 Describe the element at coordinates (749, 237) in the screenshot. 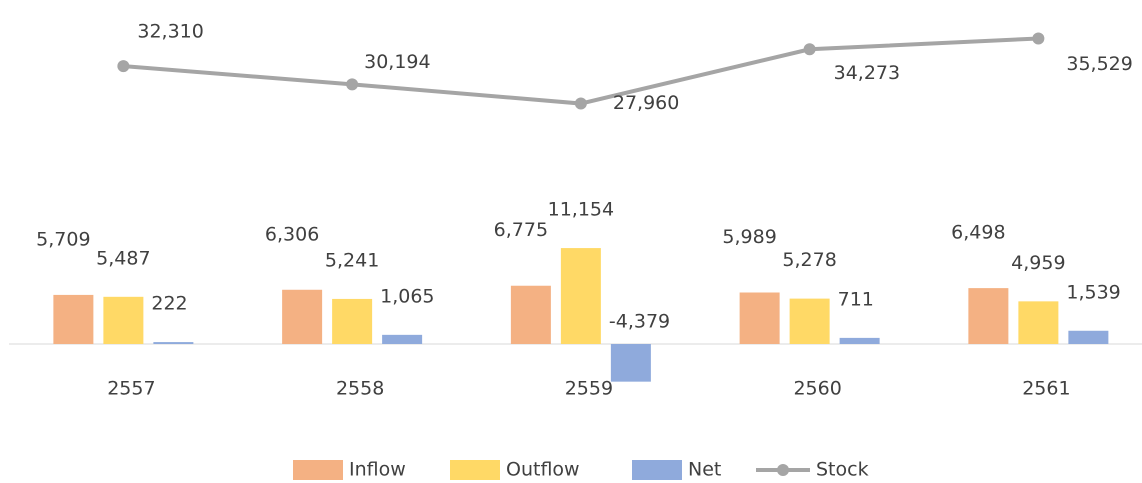

I see `data-label: 5,989` at that location.